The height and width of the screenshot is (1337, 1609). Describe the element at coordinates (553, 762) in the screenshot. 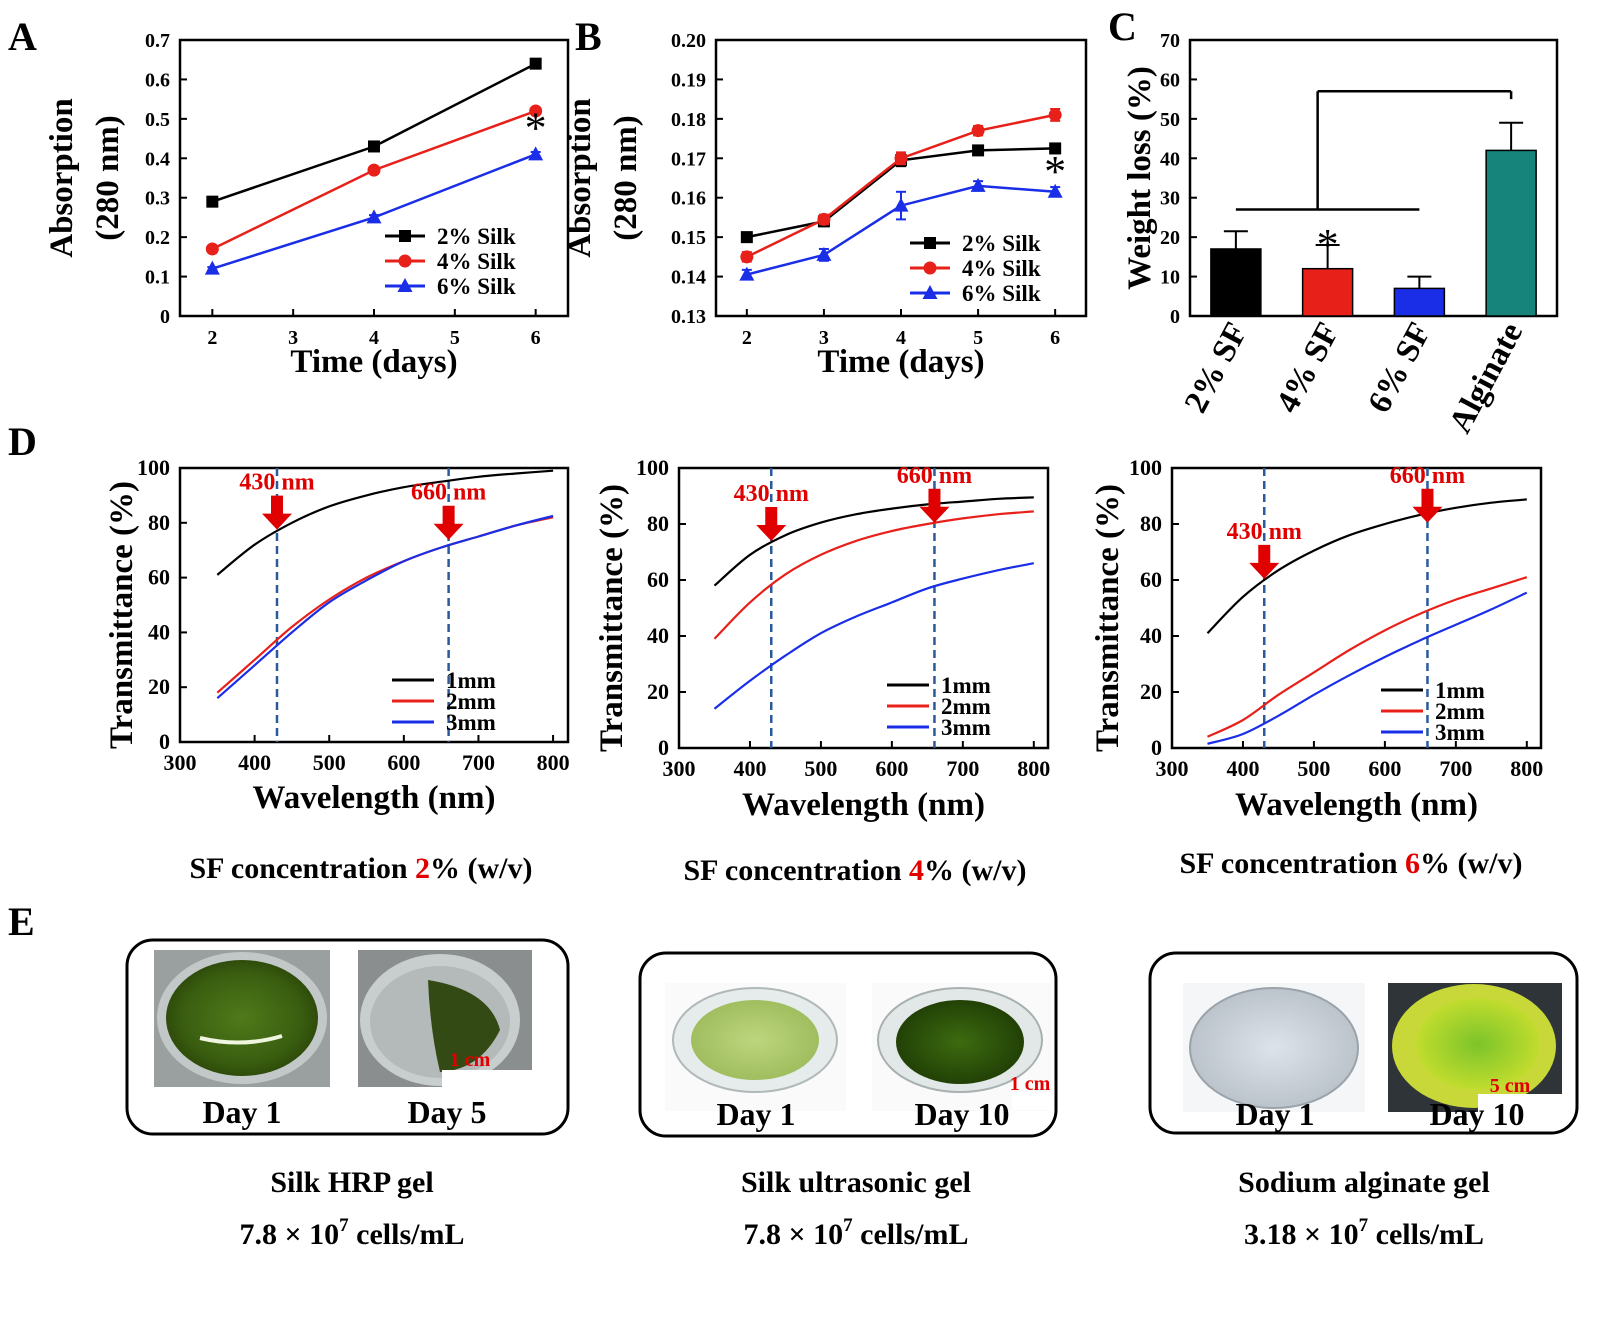

I see `x-tick-label: 800` at that location.